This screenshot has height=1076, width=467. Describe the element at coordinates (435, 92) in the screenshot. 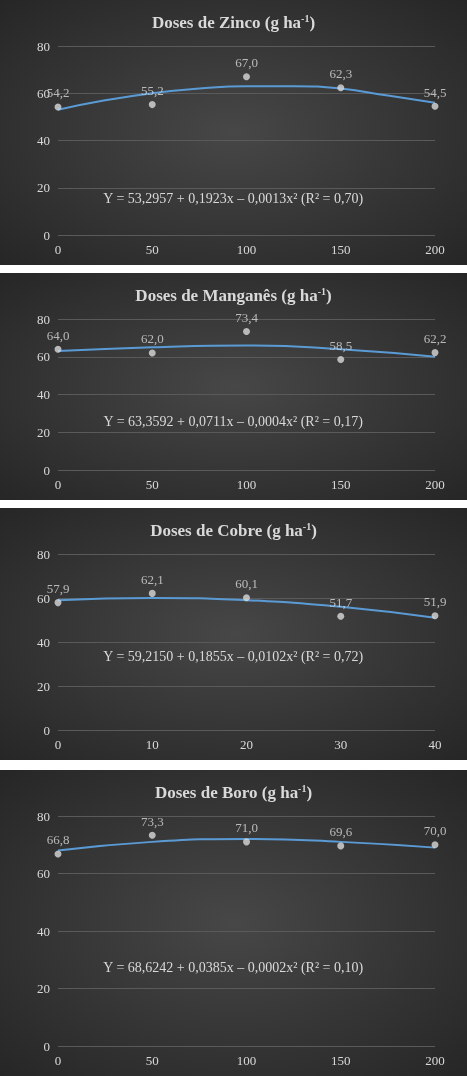

I see `data-label: 54,5` at that location.